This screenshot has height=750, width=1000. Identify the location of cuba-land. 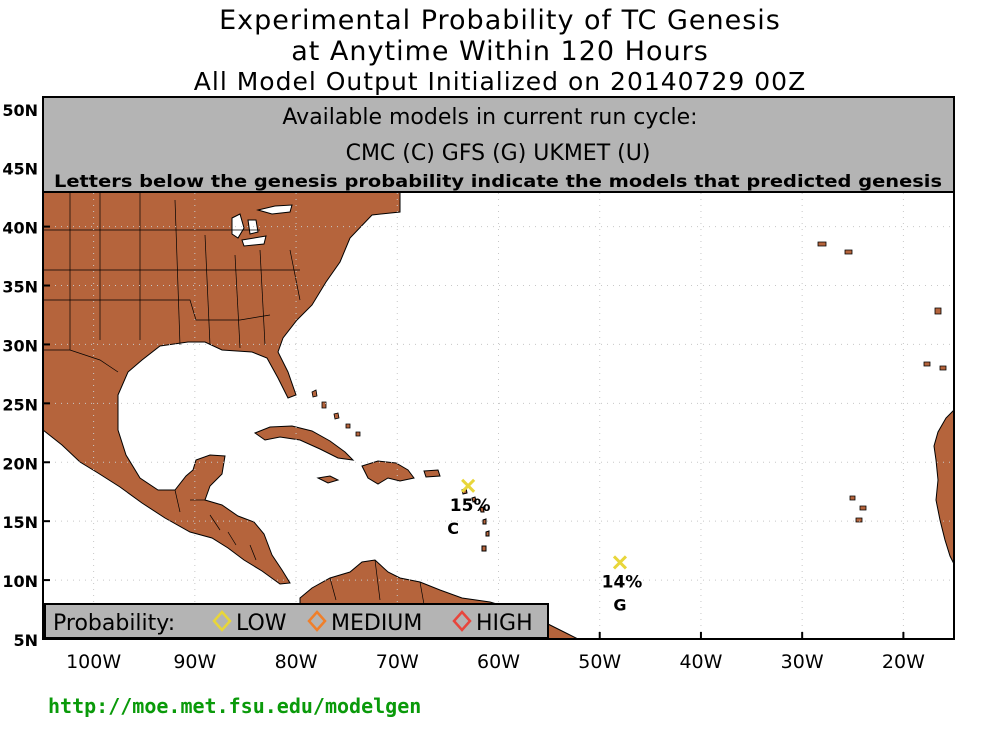
(304, 443).